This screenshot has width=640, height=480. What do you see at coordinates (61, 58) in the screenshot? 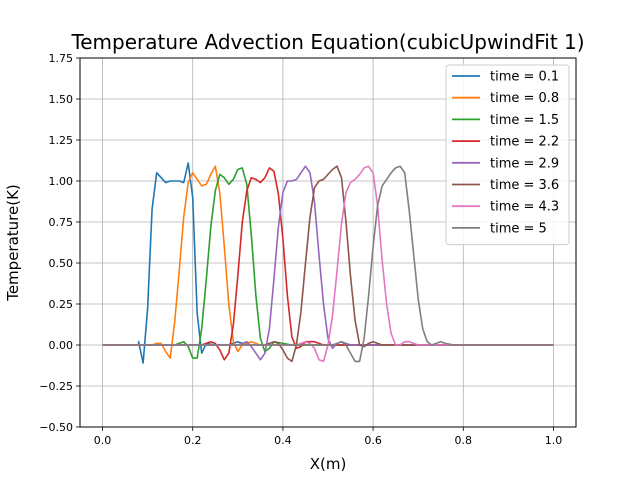
I see `y-tick-label: 1.75` at bounding box center [61, 58].